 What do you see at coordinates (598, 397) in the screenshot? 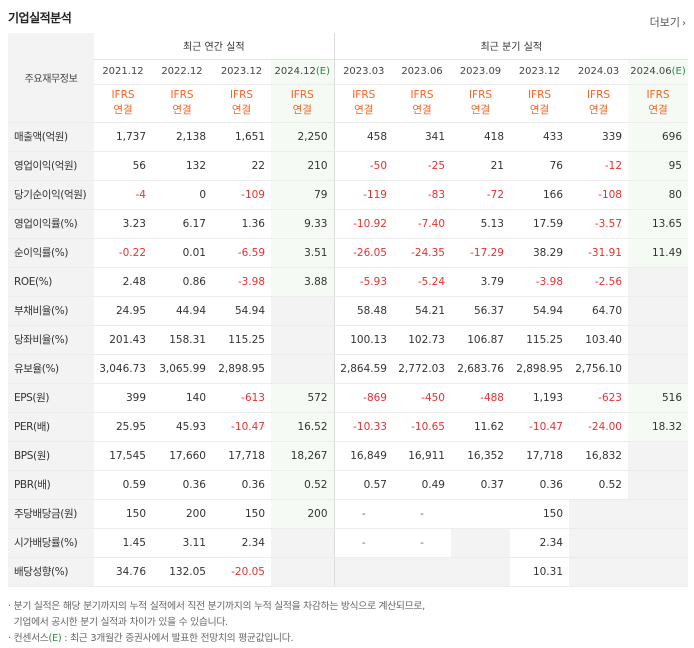
I see `table-cell: -623` at bounding box center [598, 397].